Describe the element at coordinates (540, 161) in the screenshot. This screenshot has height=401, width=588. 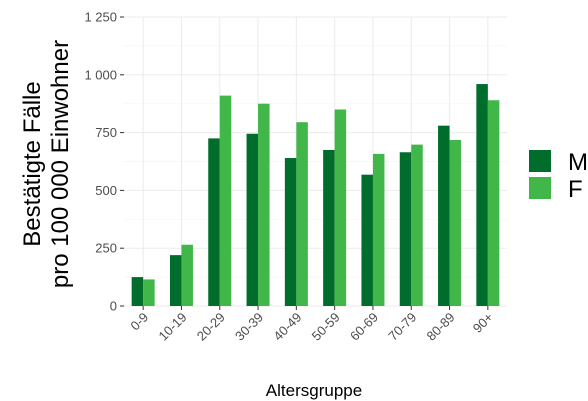
I see `legend-swatch-m` at that location.